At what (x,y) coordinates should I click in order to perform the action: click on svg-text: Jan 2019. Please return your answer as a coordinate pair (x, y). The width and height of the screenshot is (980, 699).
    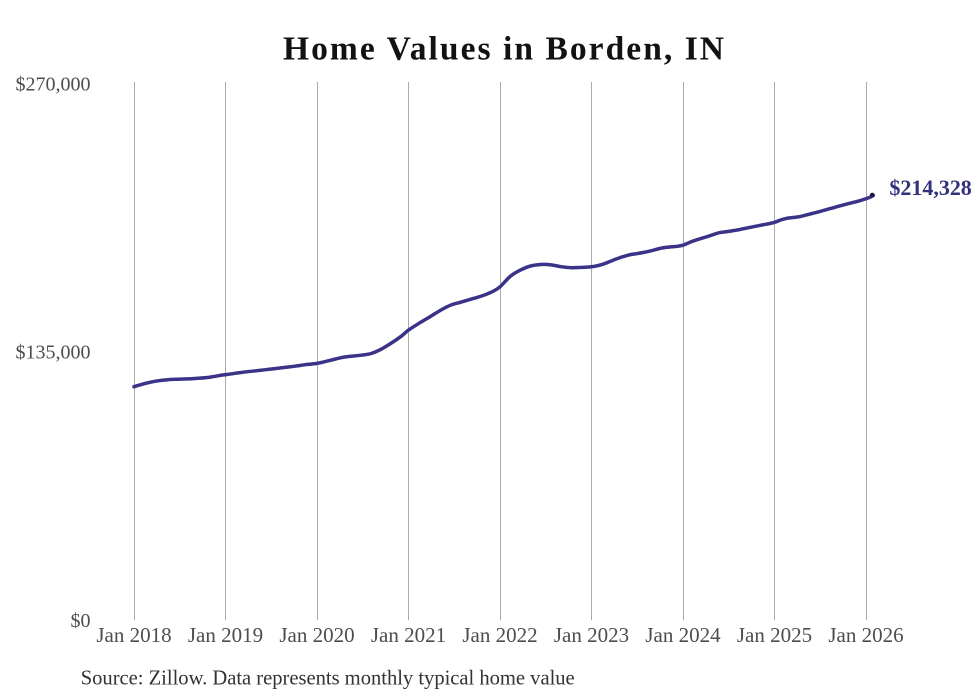
    Looking at the image, I should click on (225, 635).